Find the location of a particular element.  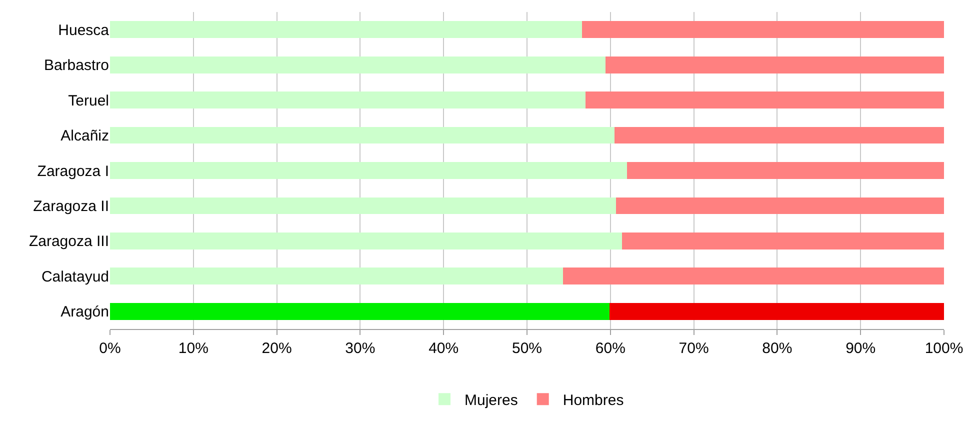

y-tick-label: Aragón is located at coordinates (84, 312).